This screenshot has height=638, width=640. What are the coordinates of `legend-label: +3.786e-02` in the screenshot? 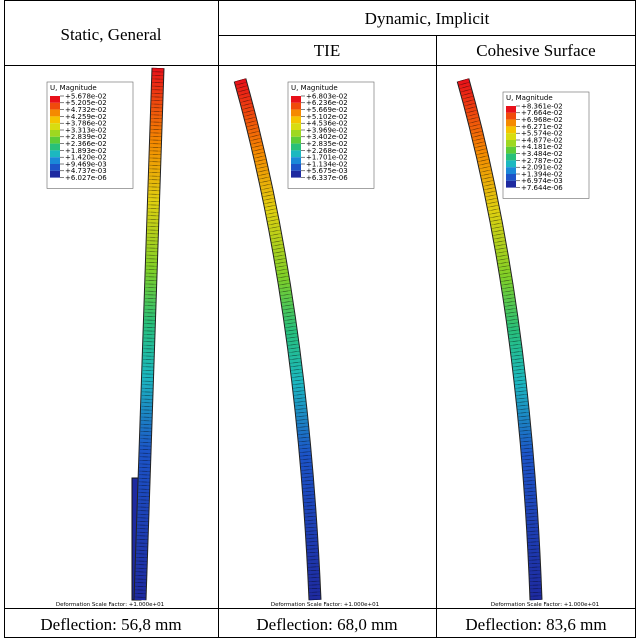 It's located at (86, 124).